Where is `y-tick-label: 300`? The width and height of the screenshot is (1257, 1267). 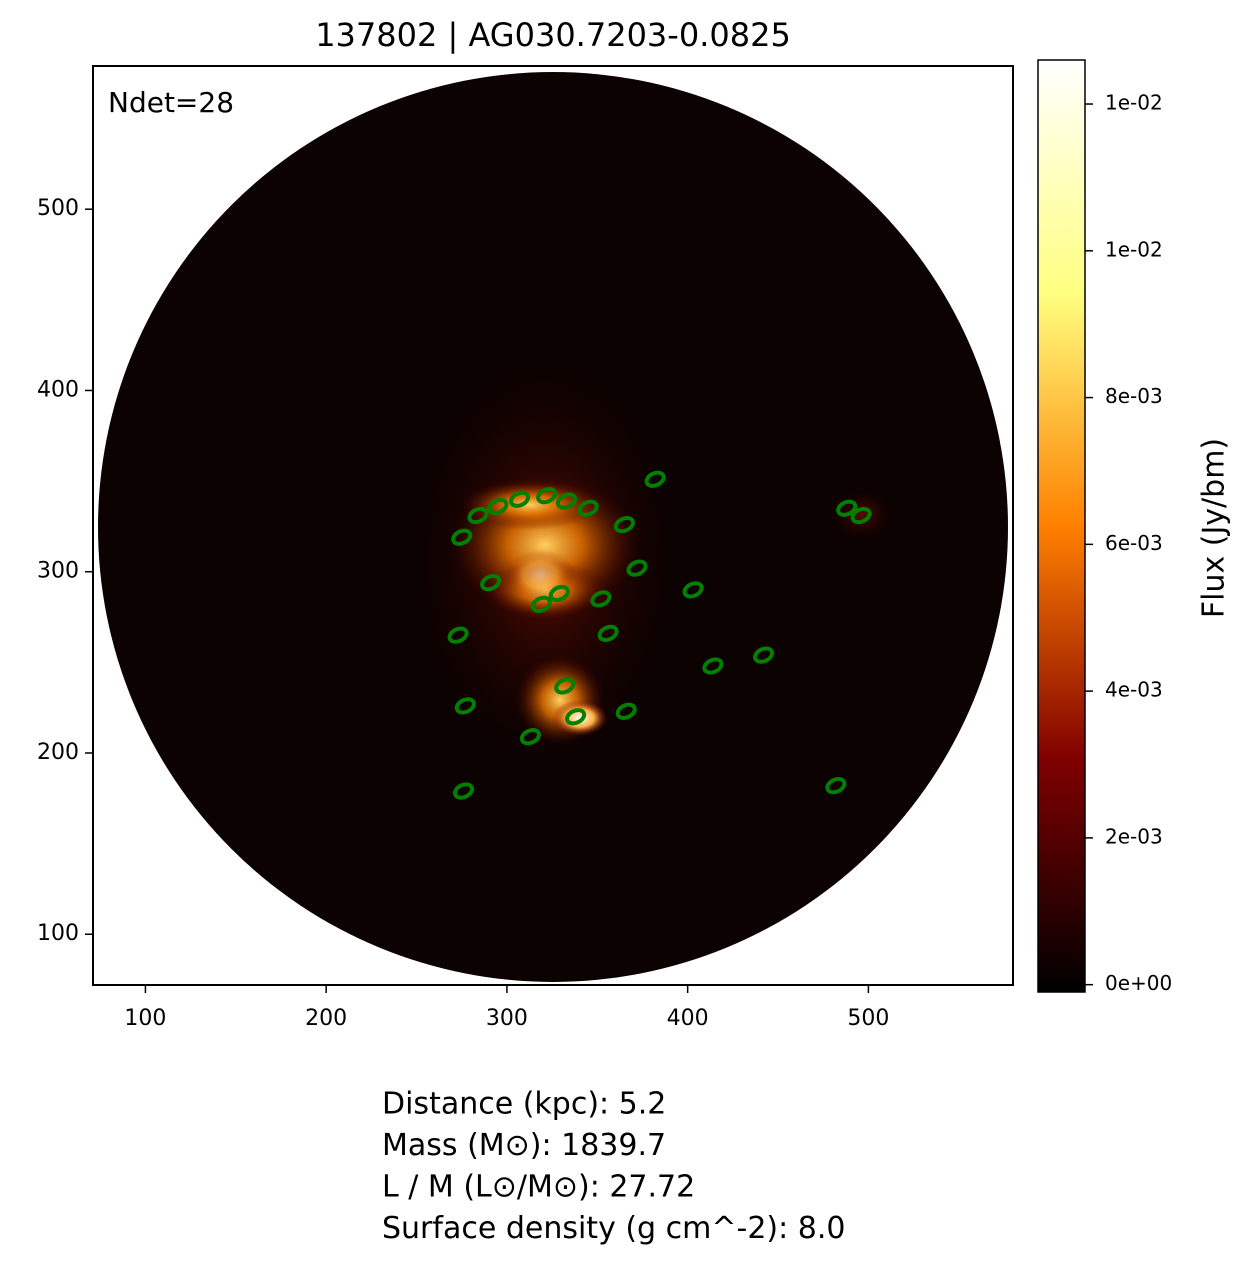 y-tick-label: 300 is located at coordinates (58, 571).